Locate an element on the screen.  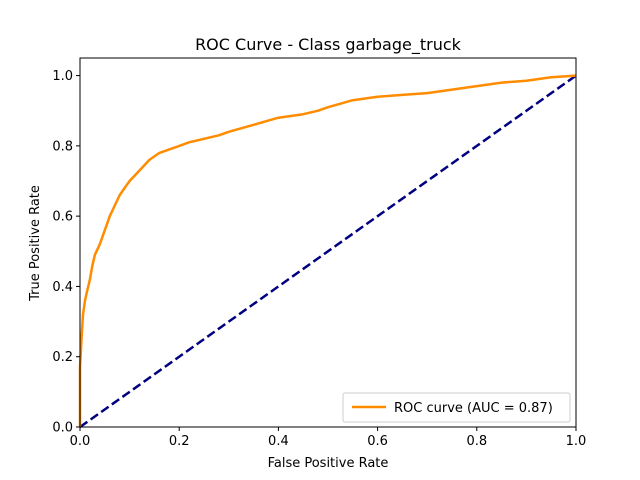
x-tick-label: 0.0 is located at coordinates (80, 441).